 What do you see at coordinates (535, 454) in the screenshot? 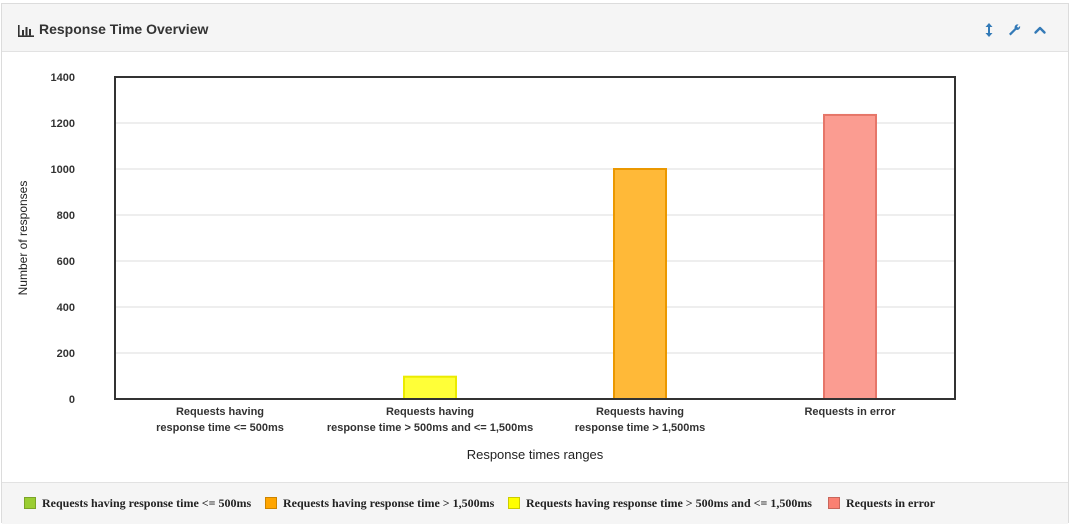
I see `x-axis-title: Response times ranges` at bounding box center [535, 454].